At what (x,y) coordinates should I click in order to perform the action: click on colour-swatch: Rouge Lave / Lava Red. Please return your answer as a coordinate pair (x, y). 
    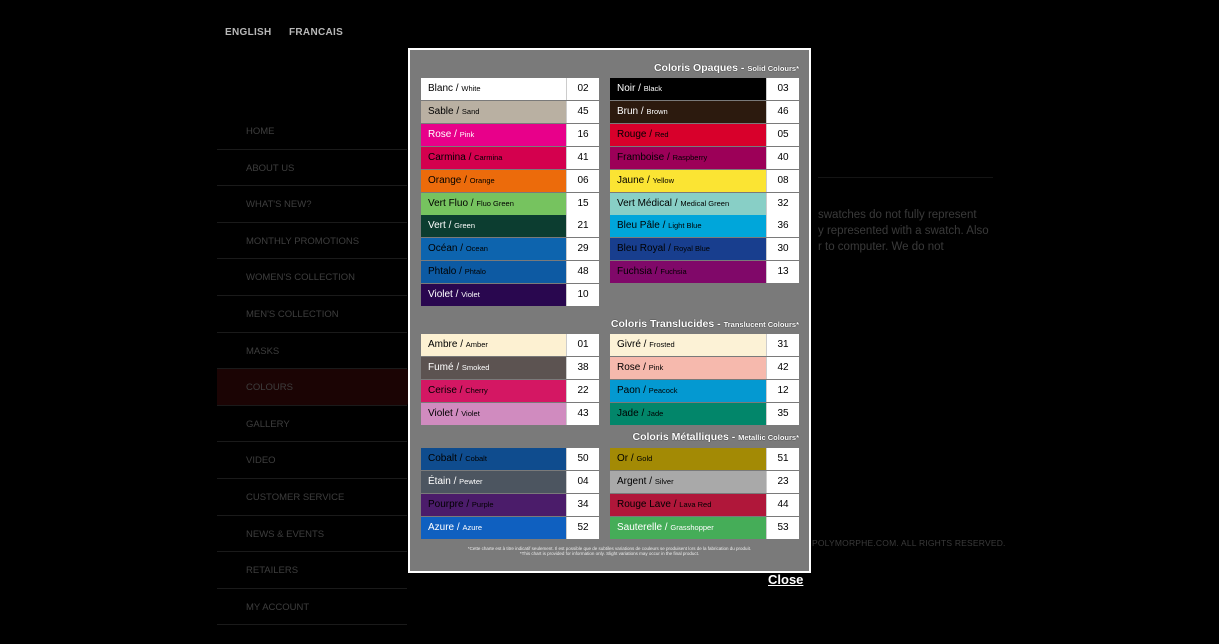
    Looking at the image, I should click on (688, 504).